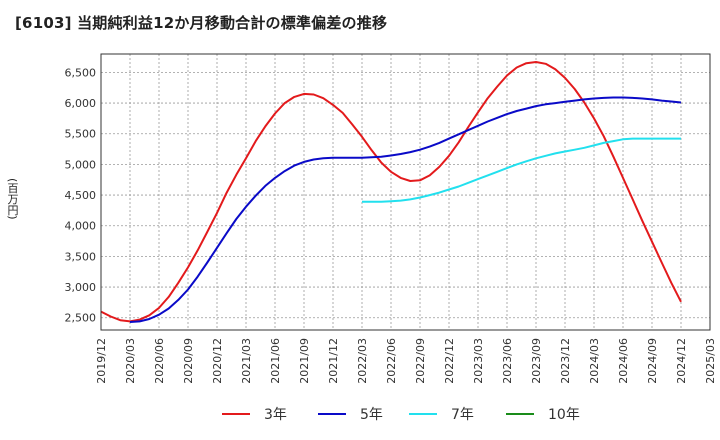 Image resolution: width=720 pixels, height=440 pixels. Describe the element at coordinates (12, 199) in the screenshot. I see `y-axis-title: (百万円)` at that location.